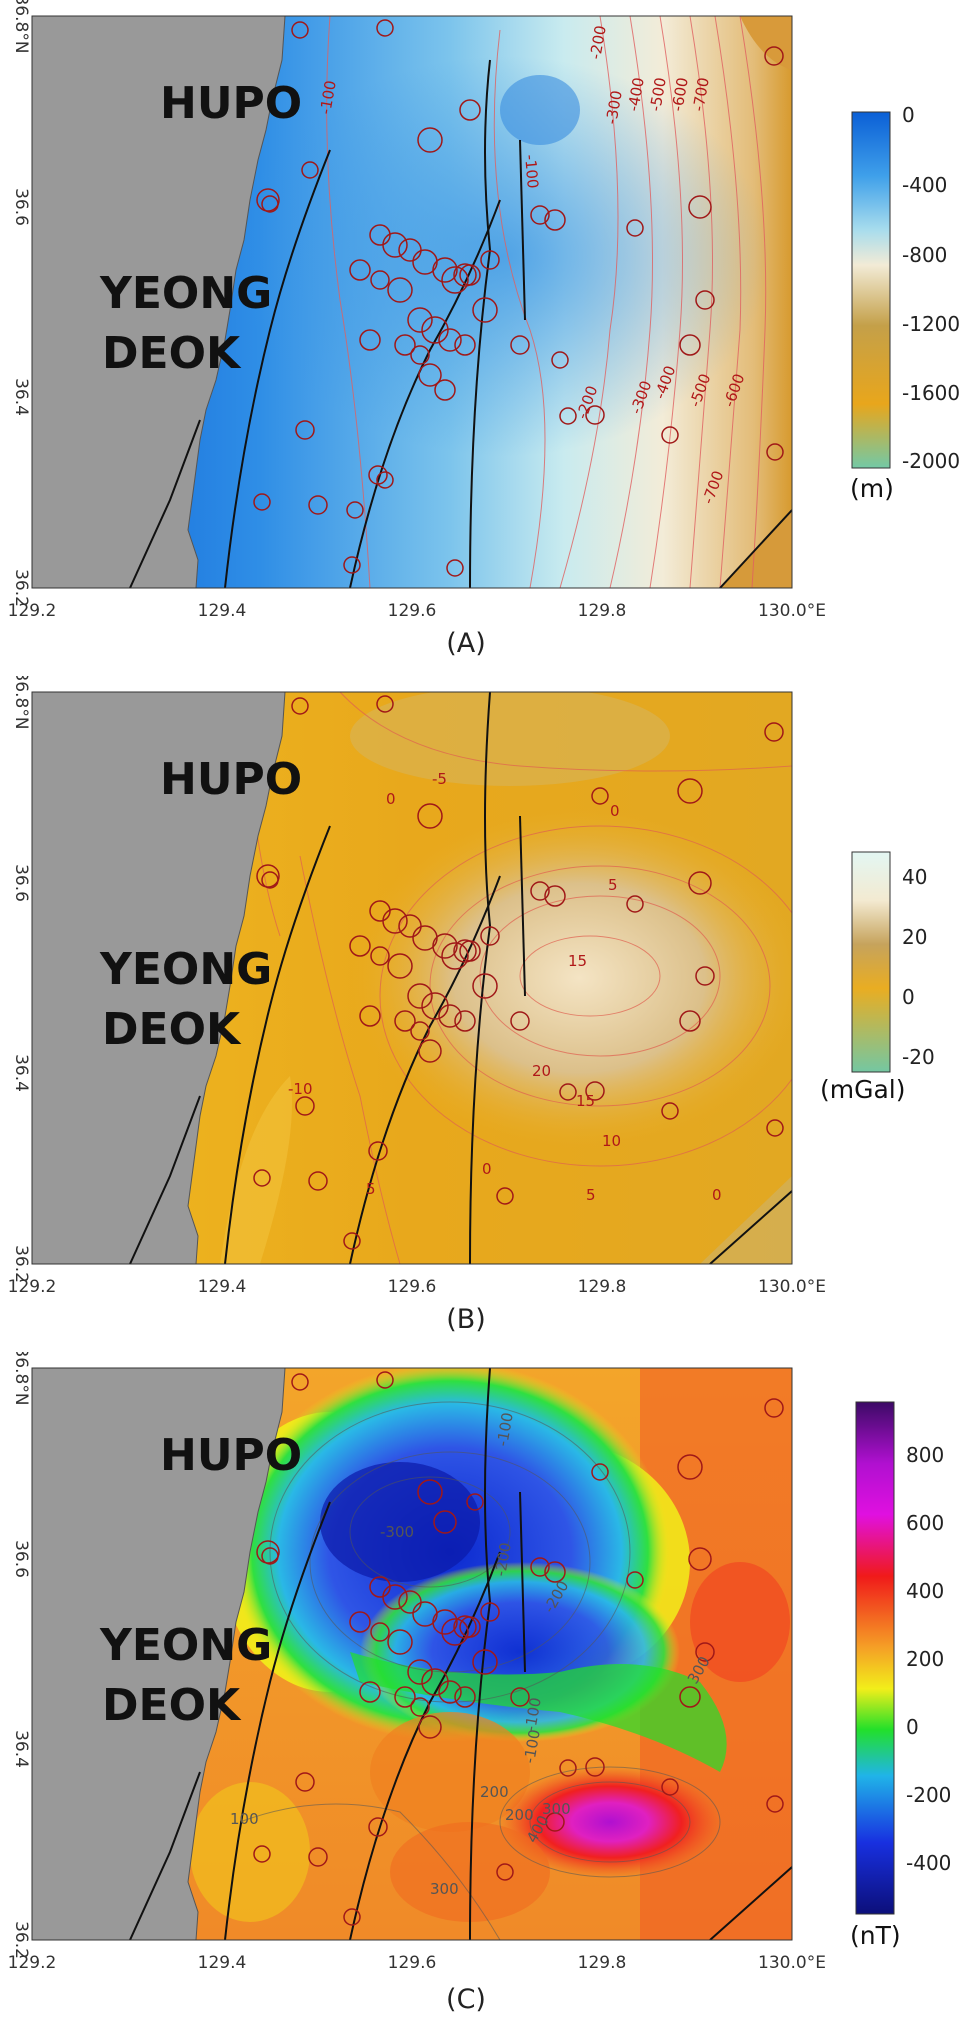 This screenshot has width=968, height=2024. What do you see at coordinates (931, 324) in the screenshot?
I see `colorbar-tick: -1200` at bounding box center [931, 324].